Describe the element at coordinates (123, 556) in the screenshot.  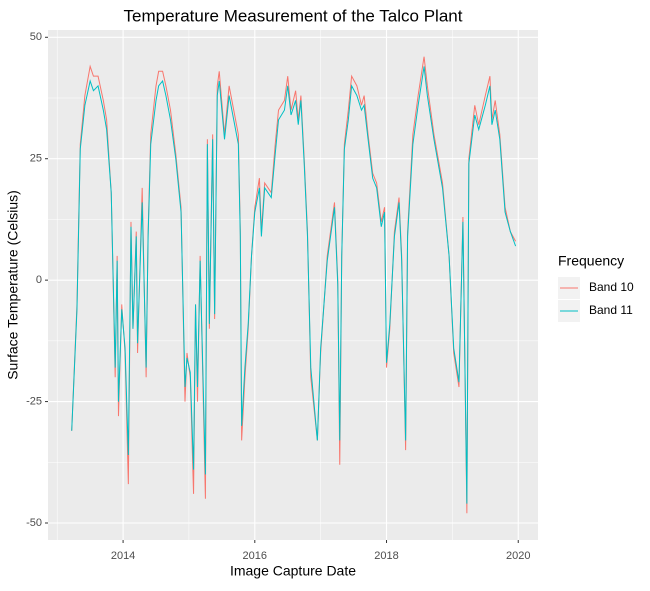
I see `x-tick-label: 2014` at that location.